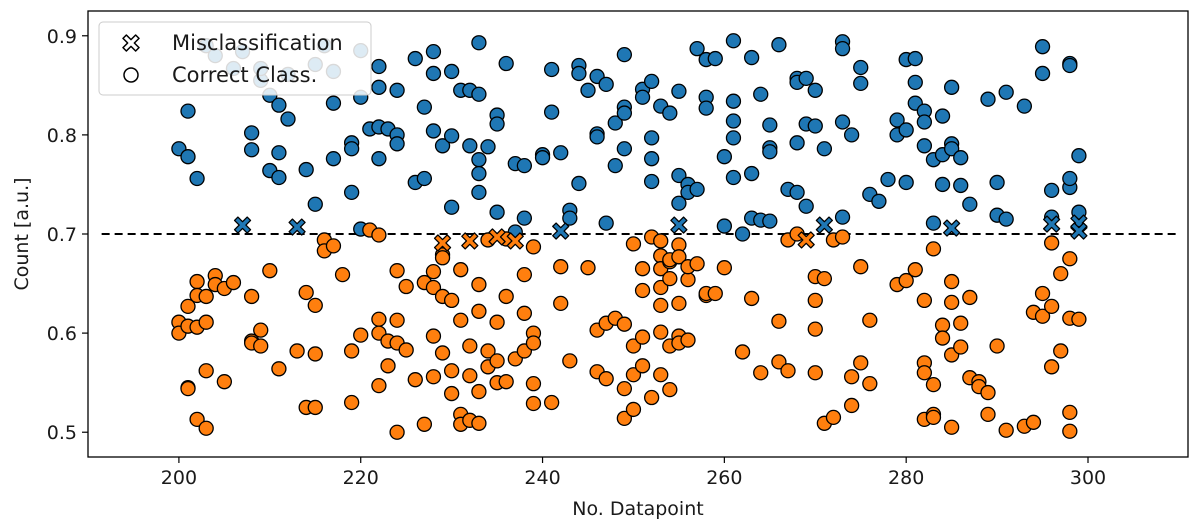 This screenshot has width=1200, height=532. Describe the element at coordinates (62, 334) in the screenshot. I see `y-tick-label: 0.6` at that location.